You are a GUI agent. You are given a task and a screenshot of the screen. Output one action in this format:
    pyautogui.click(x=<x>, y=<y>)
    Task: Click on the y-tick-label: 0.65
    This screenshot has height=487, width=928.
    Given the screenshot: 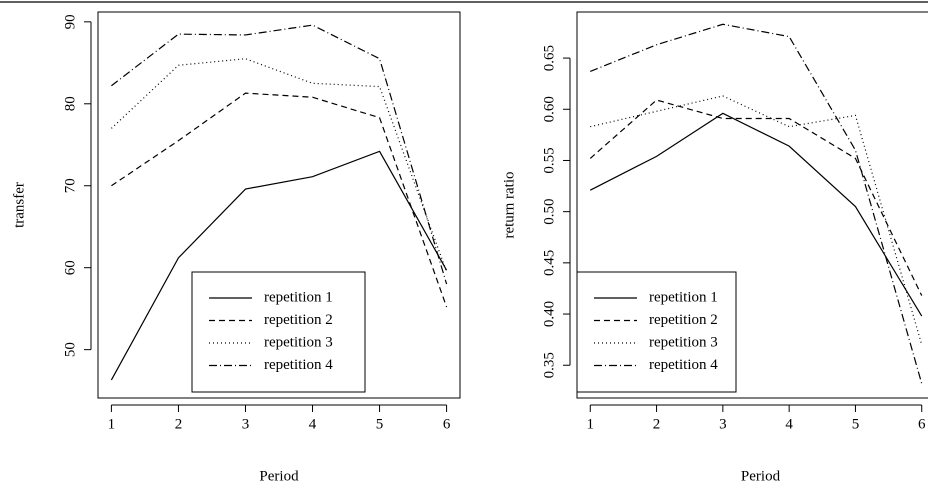 What is the action you would take?
    pyautogui.click(x=549, y=58)
    